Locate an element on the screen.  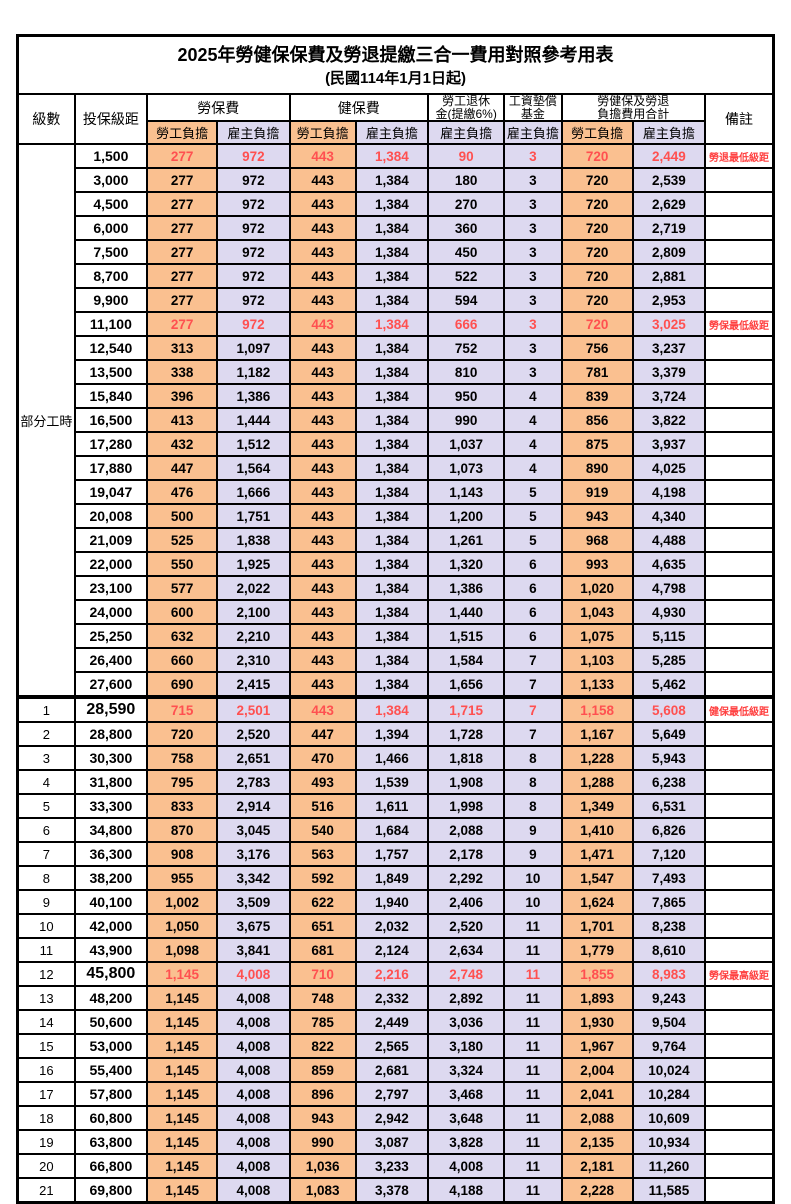
cell-labor-employer: 1,386 is located at coordinates (253, 396).